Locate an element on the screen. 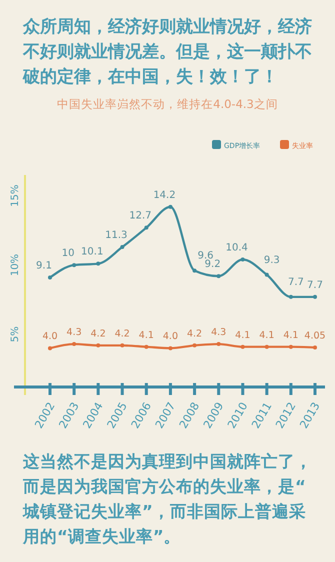 Image resolution: width=335 pixels, height=562 pixels. data-label: 10.1 is located at coordinates (92, 252).